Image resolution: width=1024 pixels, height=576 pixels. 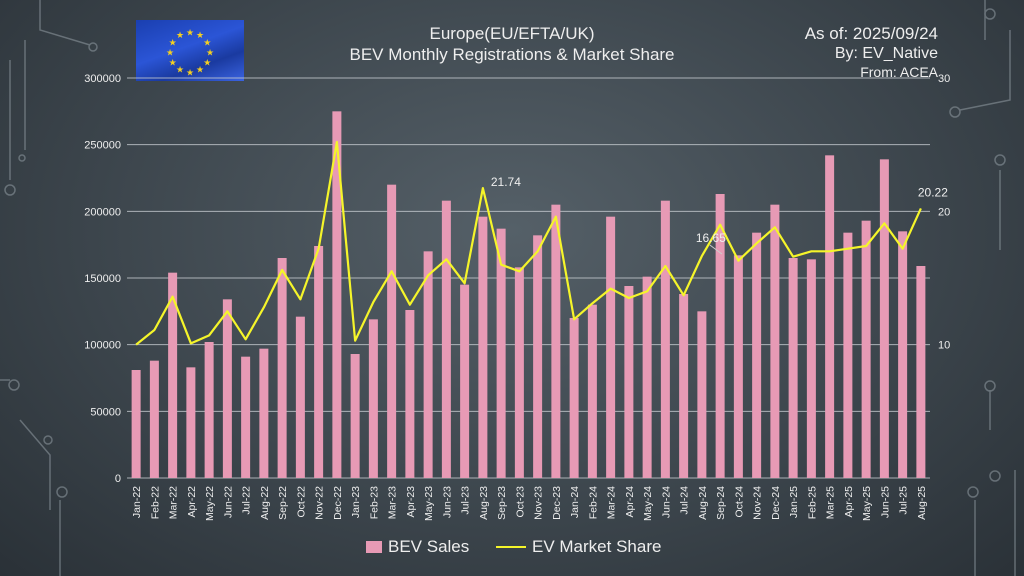 What do you see at coordinates (575, 502) in the screenshot?
I see `x-tick-label: Jan-24` at bounding box center [575, 502].